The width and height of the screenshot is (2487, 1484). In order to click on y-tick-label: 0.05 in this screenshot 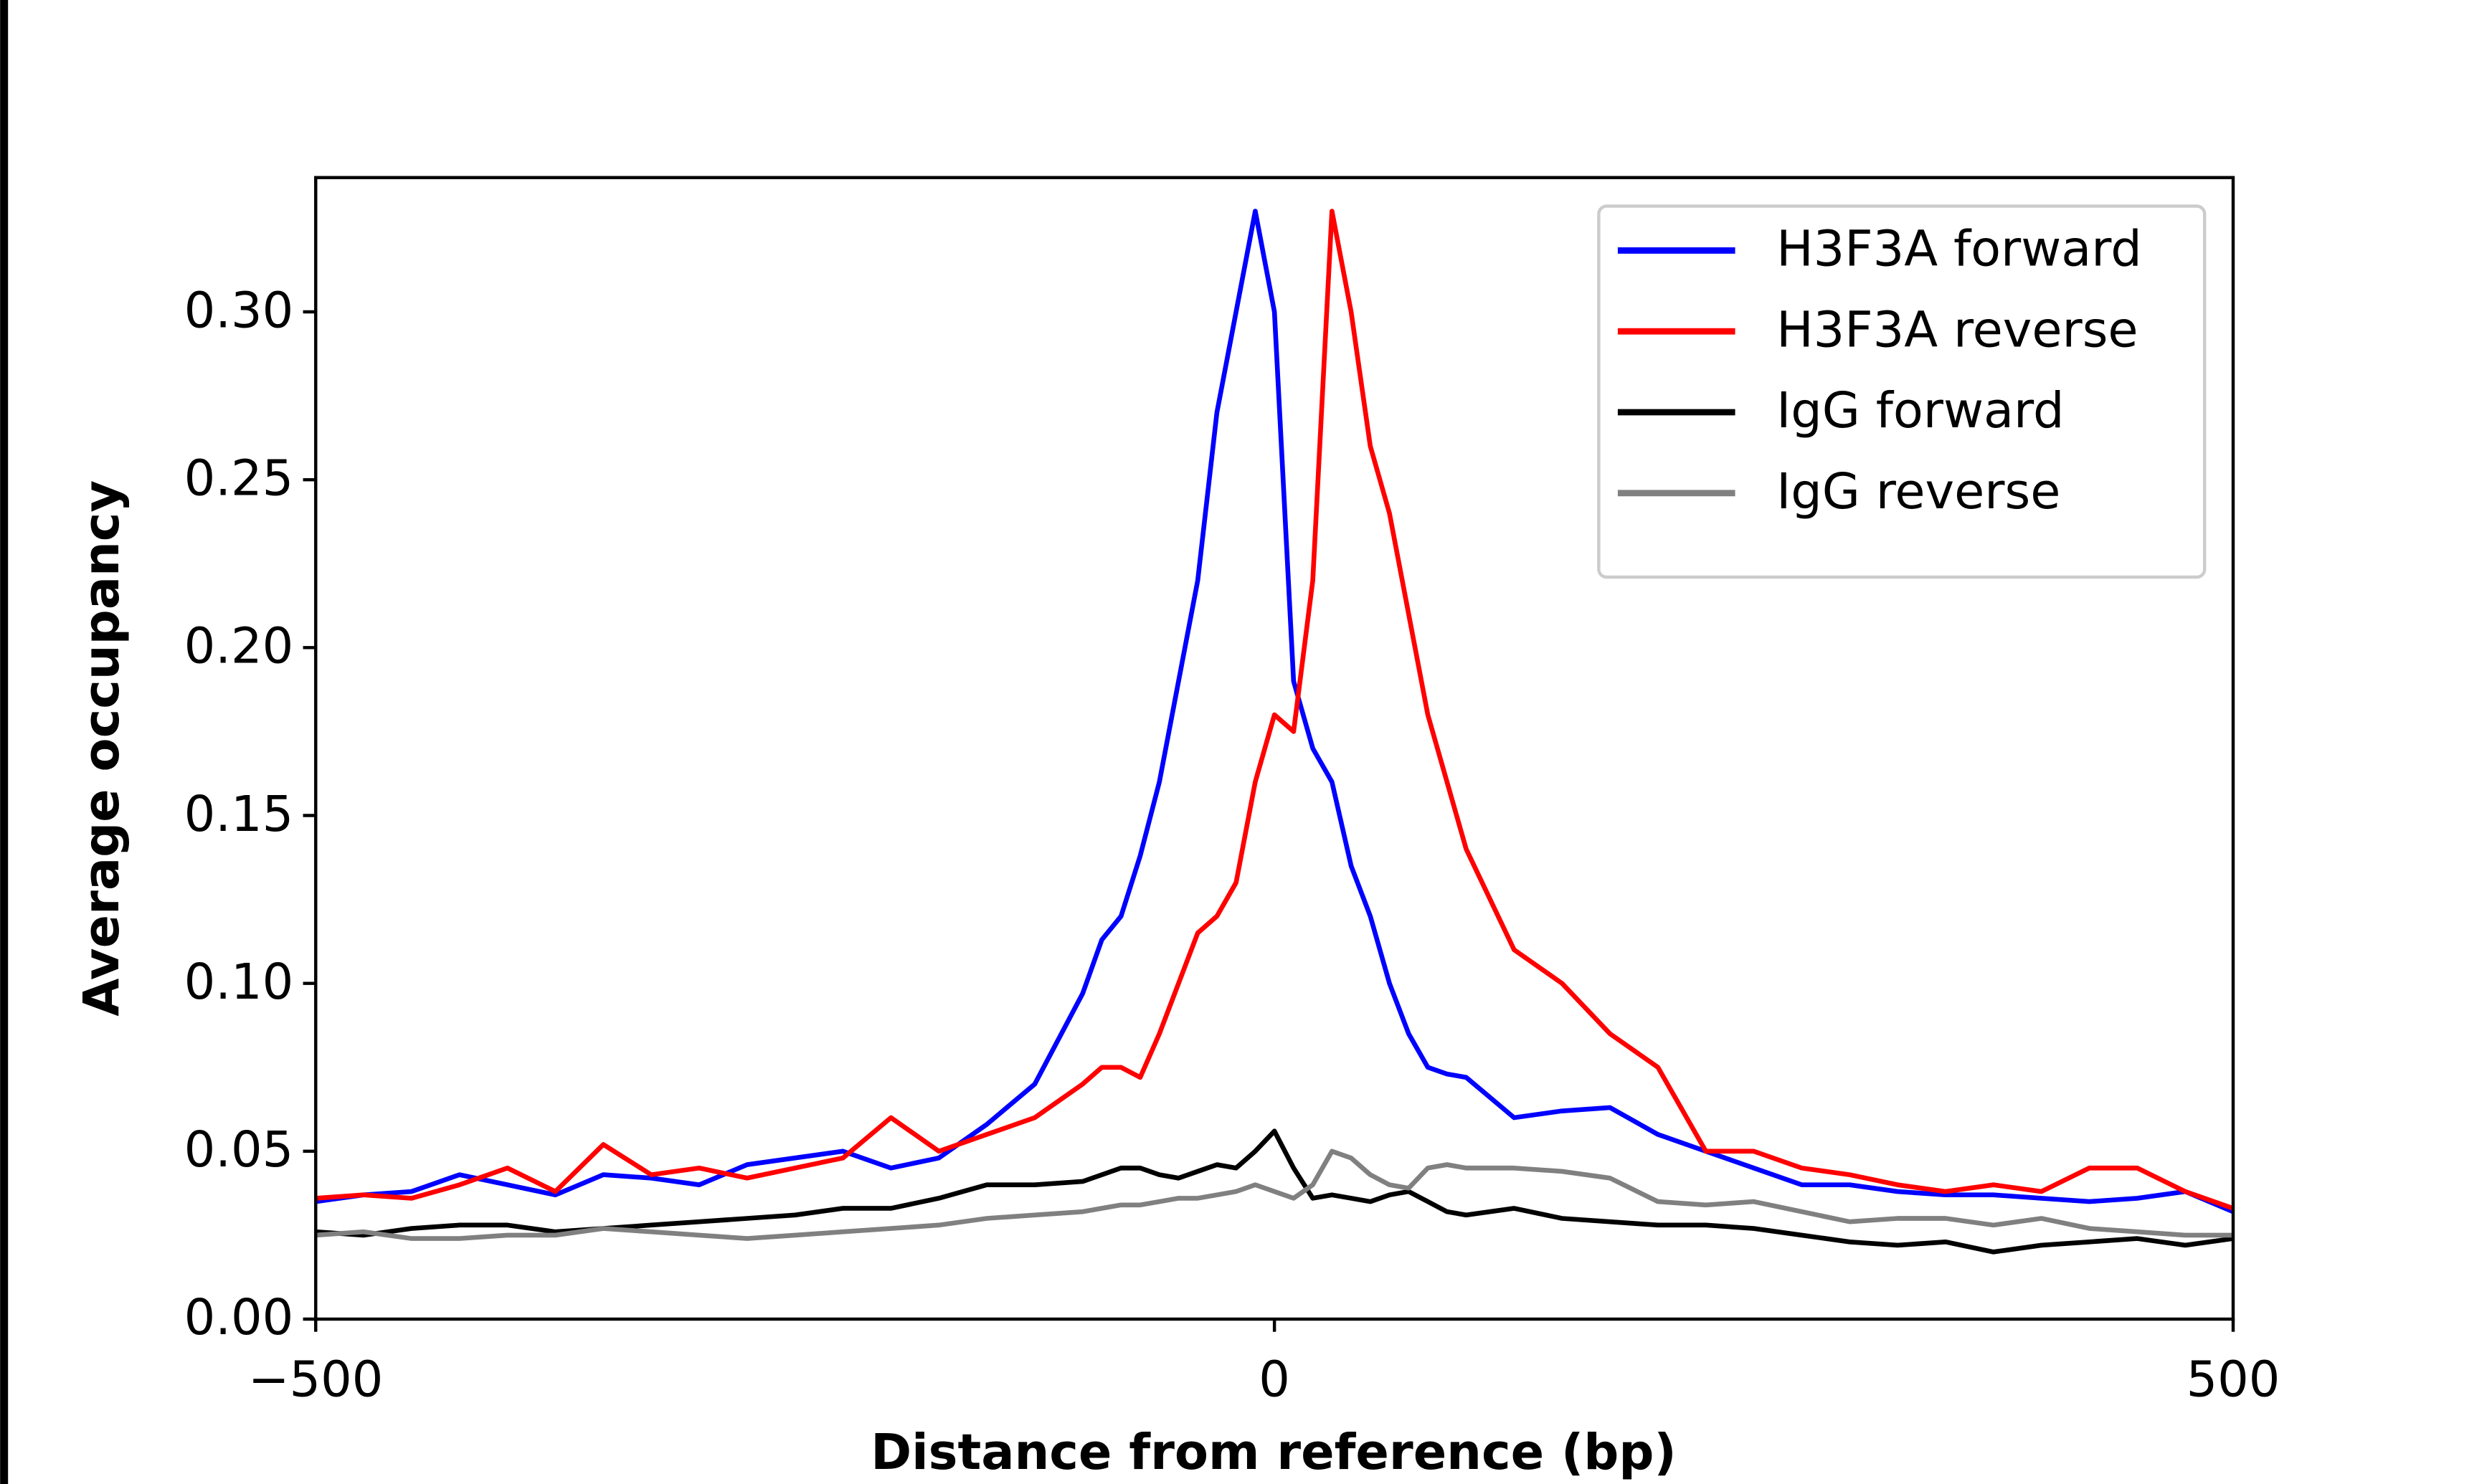, I will do `click(239, 1150)`.